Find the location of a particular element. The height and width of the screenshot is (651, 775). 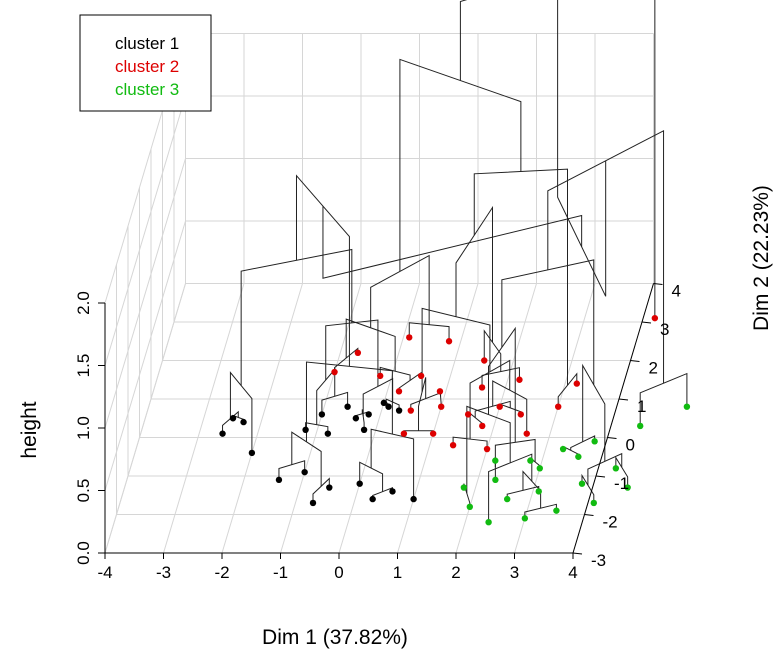

y-axis-line is located at coordinates (613, 418).